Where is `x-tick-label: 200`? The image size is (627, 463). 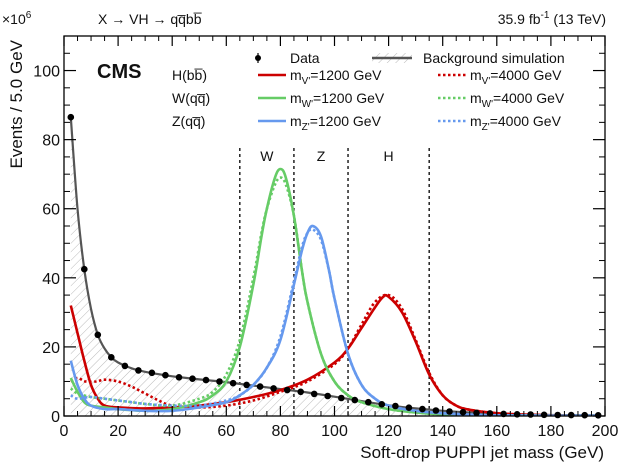 x-tick-label: 200 is located at coordinates (605, 431).